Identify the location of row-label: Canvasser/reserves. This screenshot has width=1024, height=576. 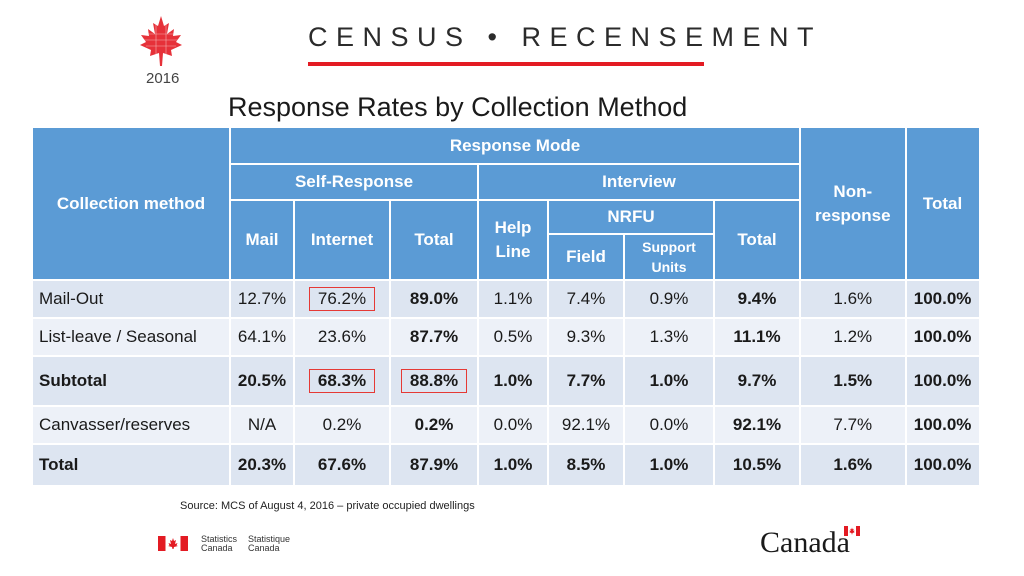
(132, 425).